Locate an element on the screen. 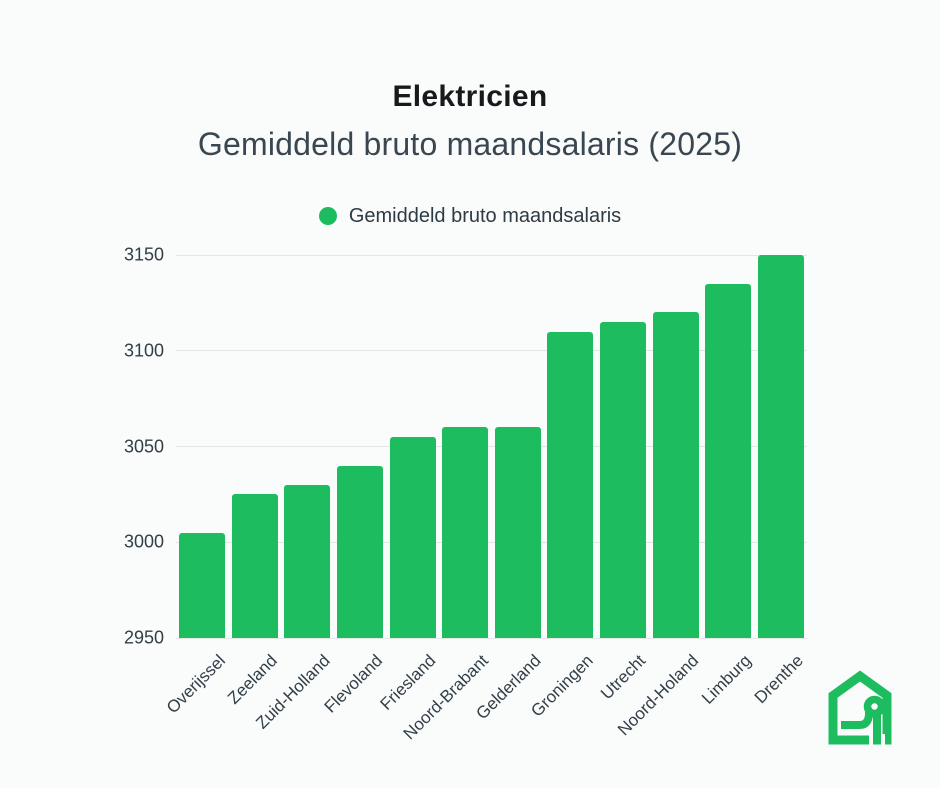 The width and height of the screenshot is (940, 788). bar-flevoland is located at coordinates (360, 551).